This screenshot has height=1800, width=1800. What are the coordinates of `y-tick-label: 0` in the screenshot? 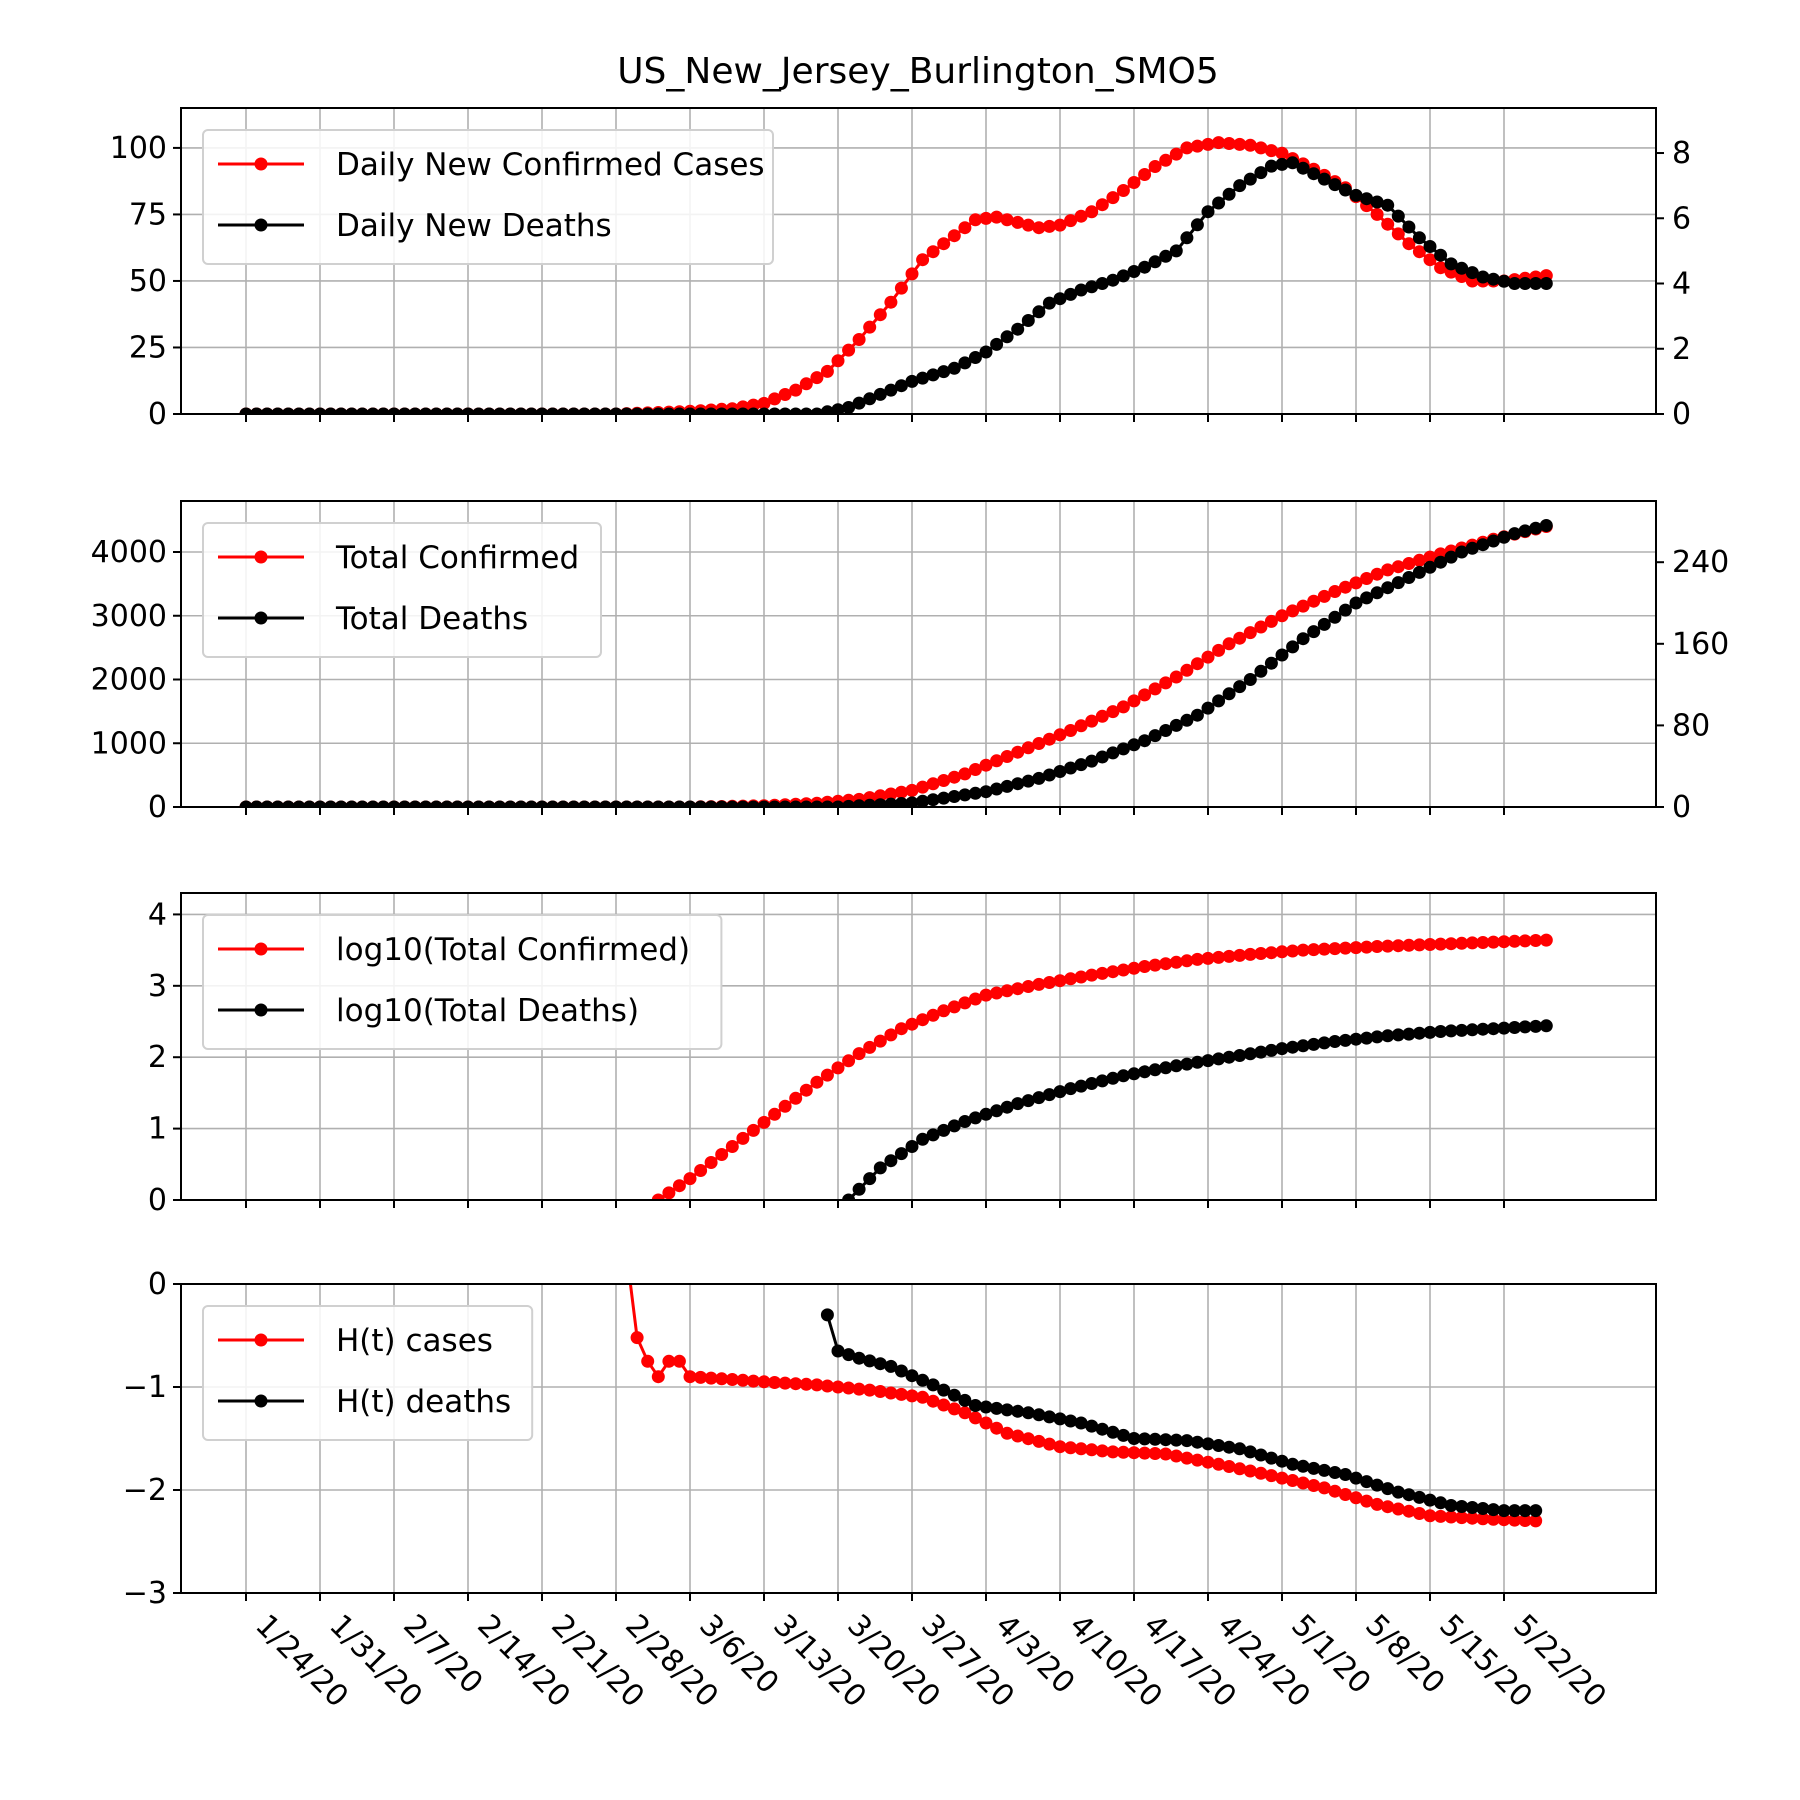 It's located at (157, 807).